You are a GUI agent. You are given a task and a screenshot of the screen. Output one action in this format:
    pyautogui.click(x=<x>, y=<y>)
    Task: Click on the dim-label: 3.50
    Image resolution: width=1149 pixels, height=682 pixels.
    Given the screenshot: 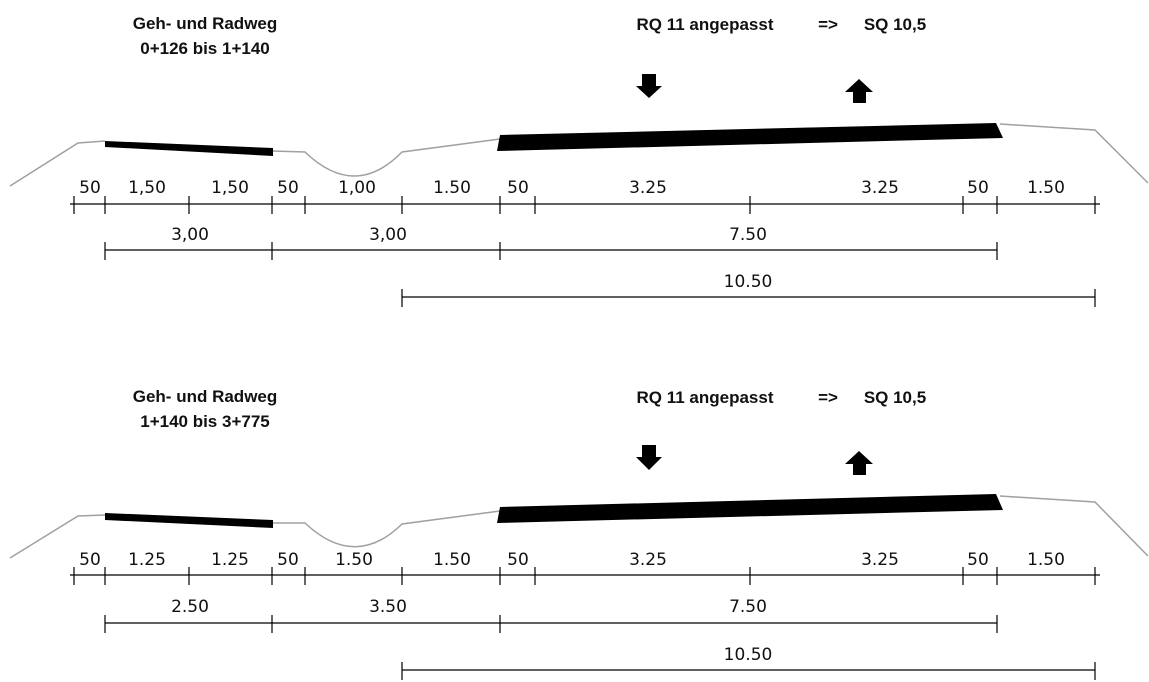 What is the action you would take?
    pyautogui.click(x=388, y=607)
    